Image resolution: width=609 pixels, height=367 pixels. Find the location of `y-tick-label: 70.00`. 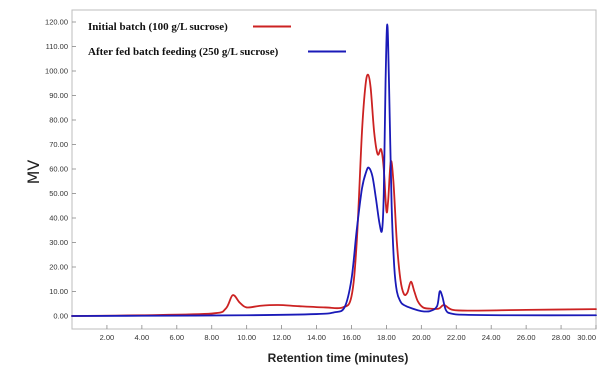

y-tick-label: 70.00 is located at coordinates (58, 144).